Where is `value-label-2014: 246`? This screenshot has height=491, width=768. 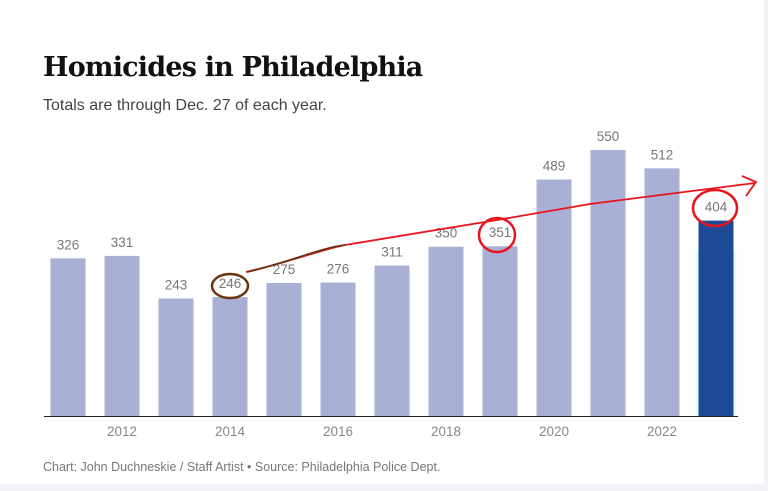
value-label-2014: 246 is located at coordinates (230, 283).